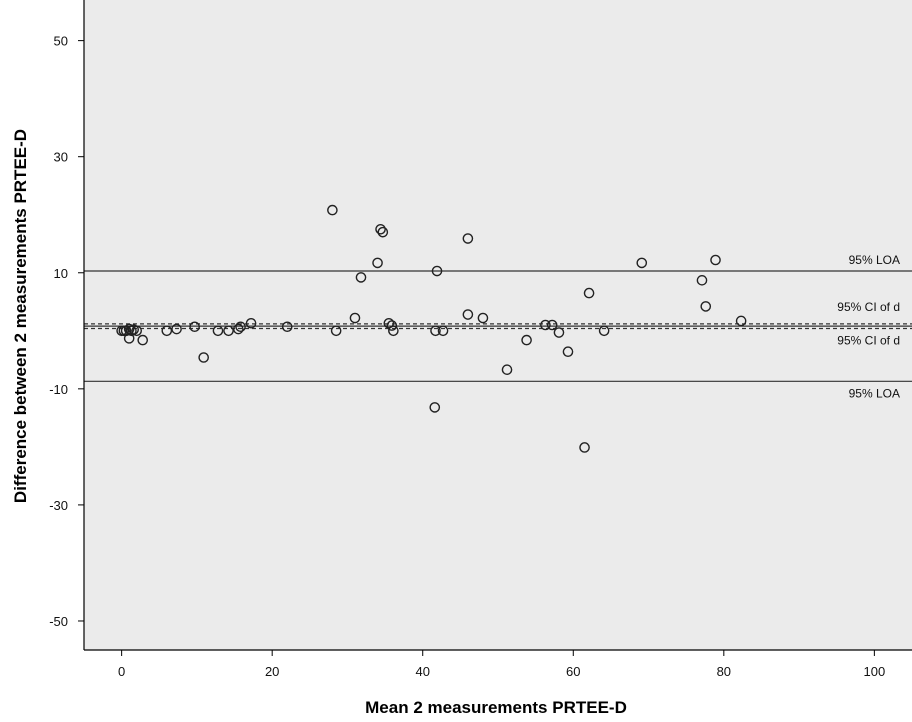 This screenshot has width=912, height=722. I want to click on x-tick-label: 100, so click(875, 671).